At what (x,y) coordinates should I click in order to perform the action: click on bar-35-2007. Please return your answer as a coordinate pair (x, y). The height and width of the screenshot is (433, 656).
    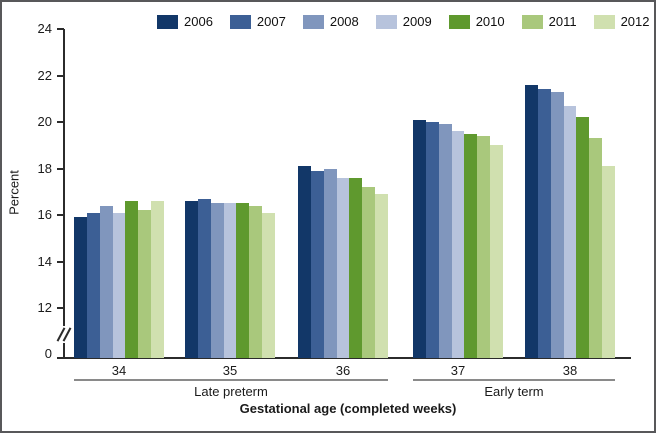
    Looking at the image, I should click on (204, 278).